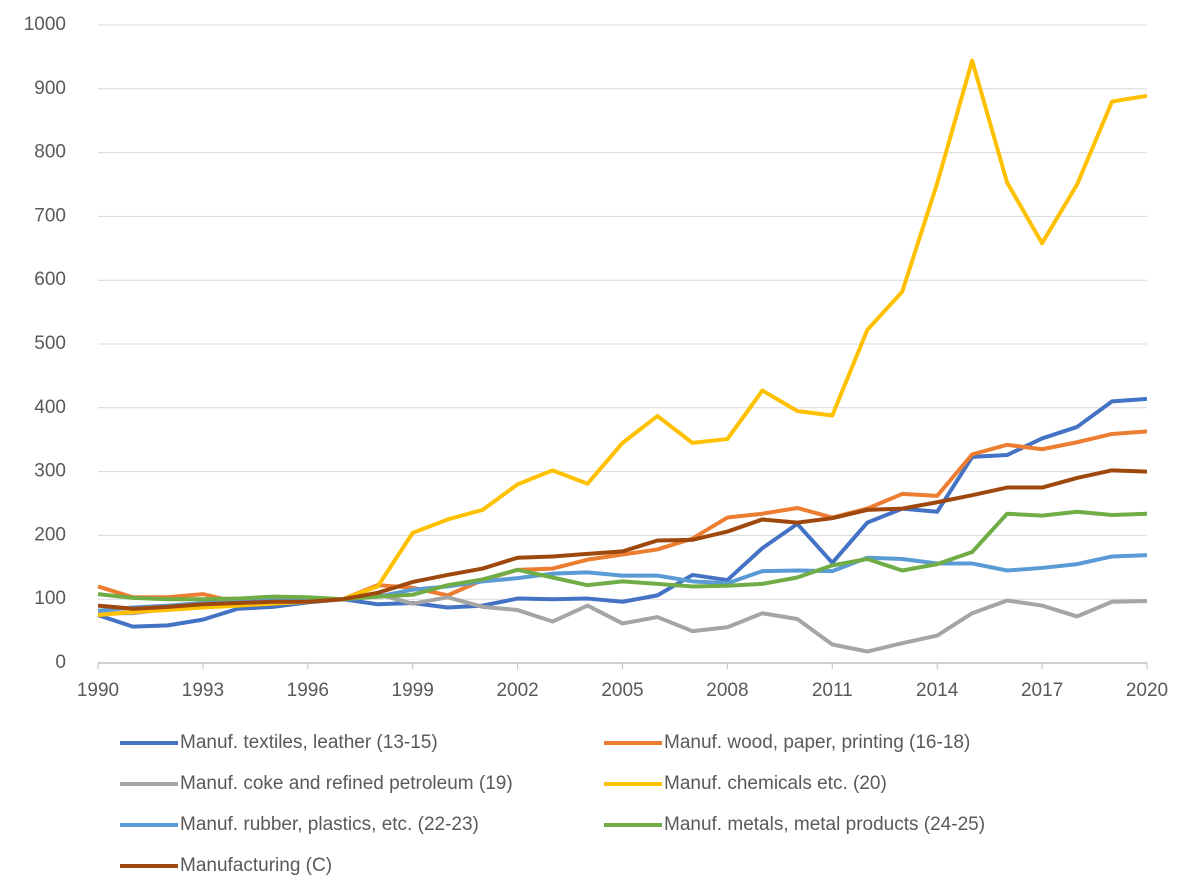 The height and width of the screenshot is (889, 1179). Describe the element at coordinates (1147, 690) in the screenshot. I see `x-tick-label: 2020` at that location.